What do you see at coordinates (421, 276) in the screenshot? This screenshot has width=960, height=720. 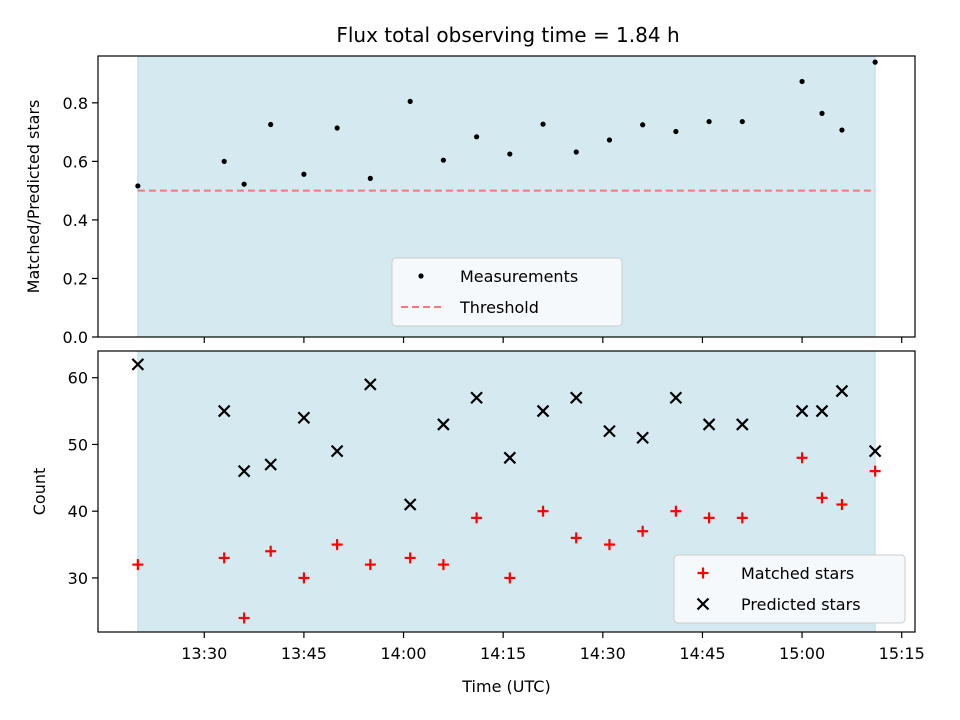 I see `legend-measurements-marker` at bounding box center [421, 276].